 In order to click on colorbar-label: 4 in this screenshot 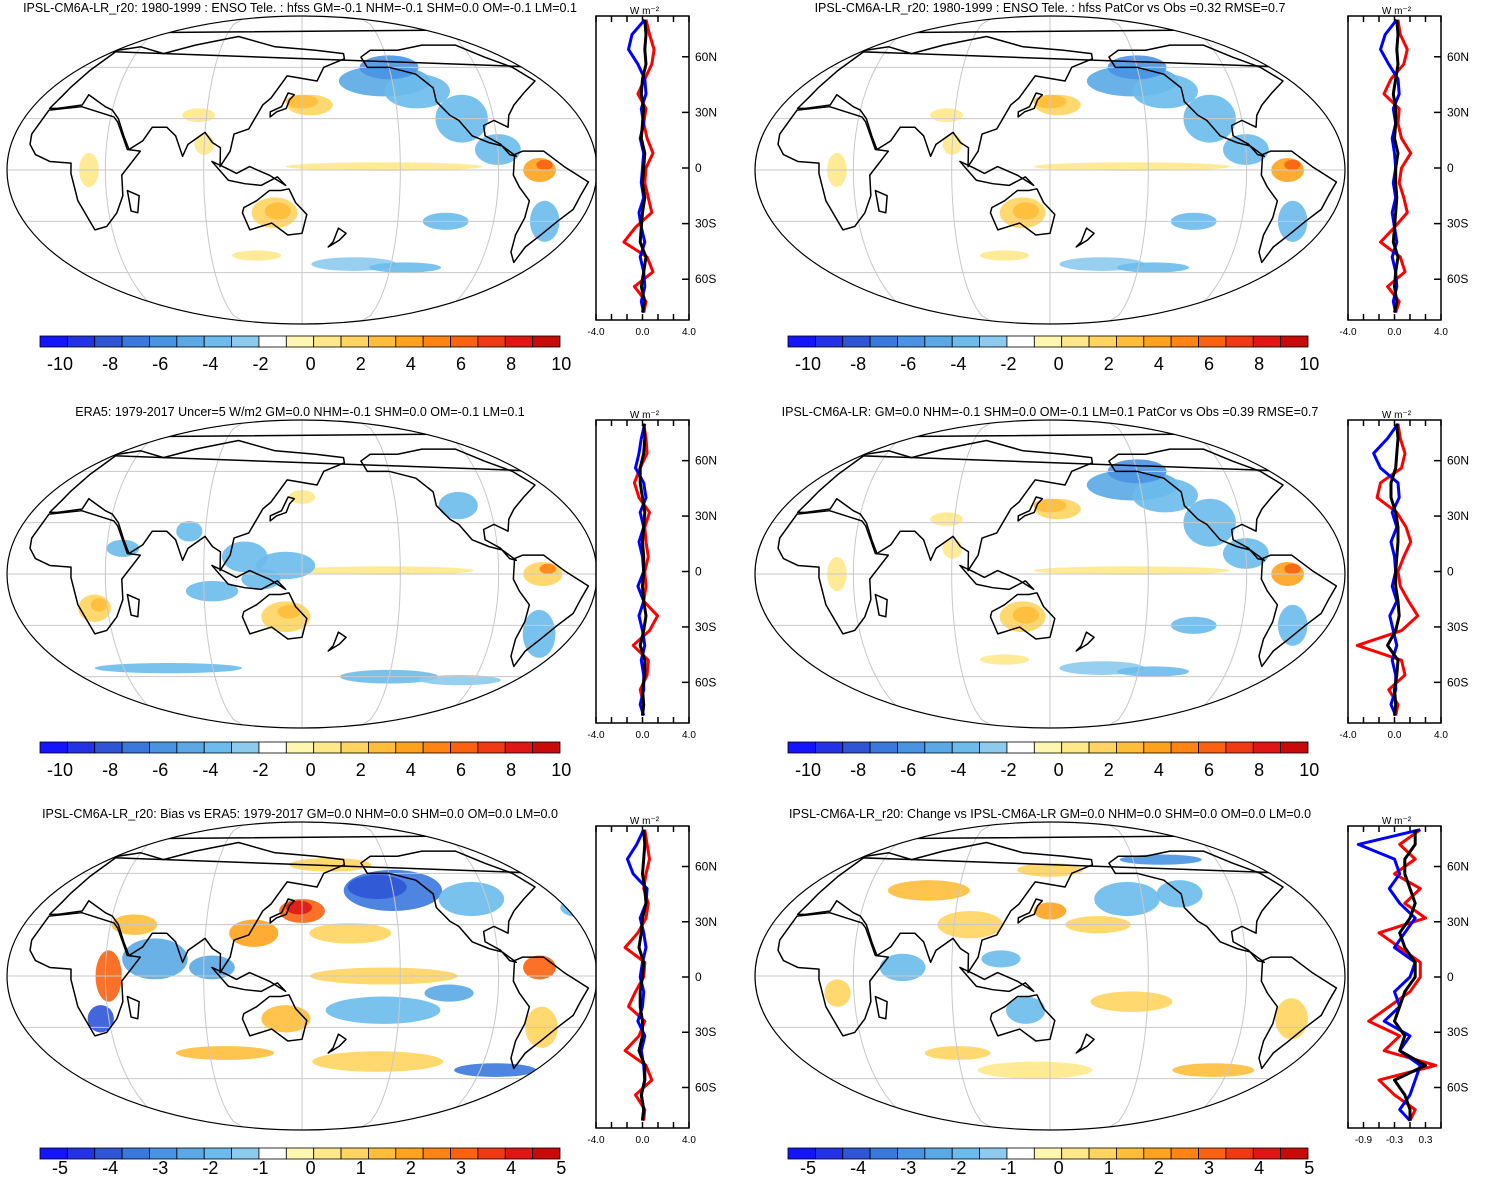, I will do `click(1159, 364)`.